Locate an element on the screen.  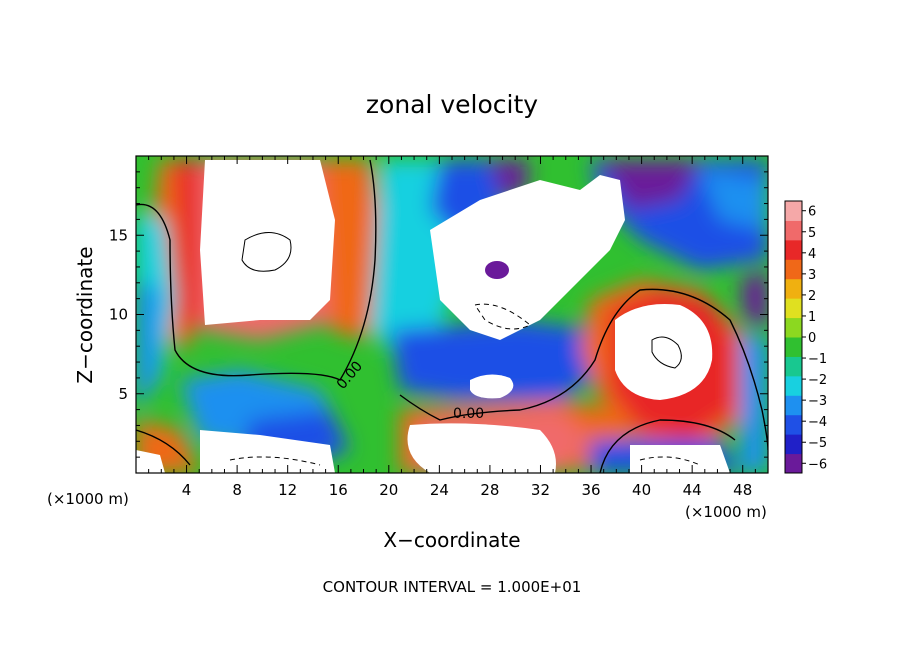
colorbar-label: −1 is located at coordinates (817, 359).